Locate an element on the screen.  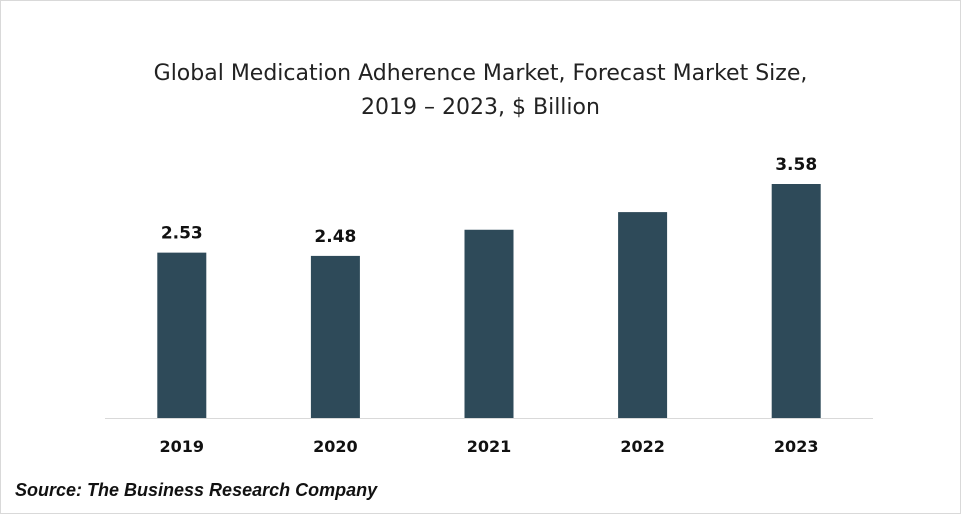
data-label-2020: 2.48 is located at coordinates (335, 237).